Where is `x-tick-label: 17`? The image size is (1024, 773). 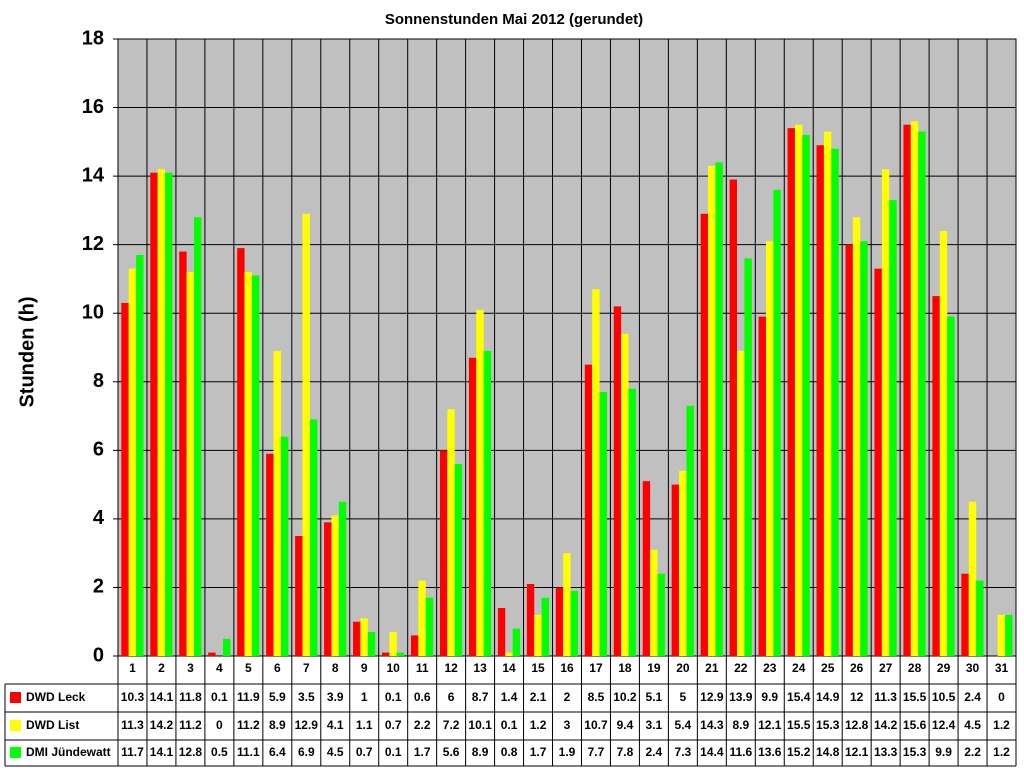
x-tick-label: 17 is located at coordinates (596, 668).